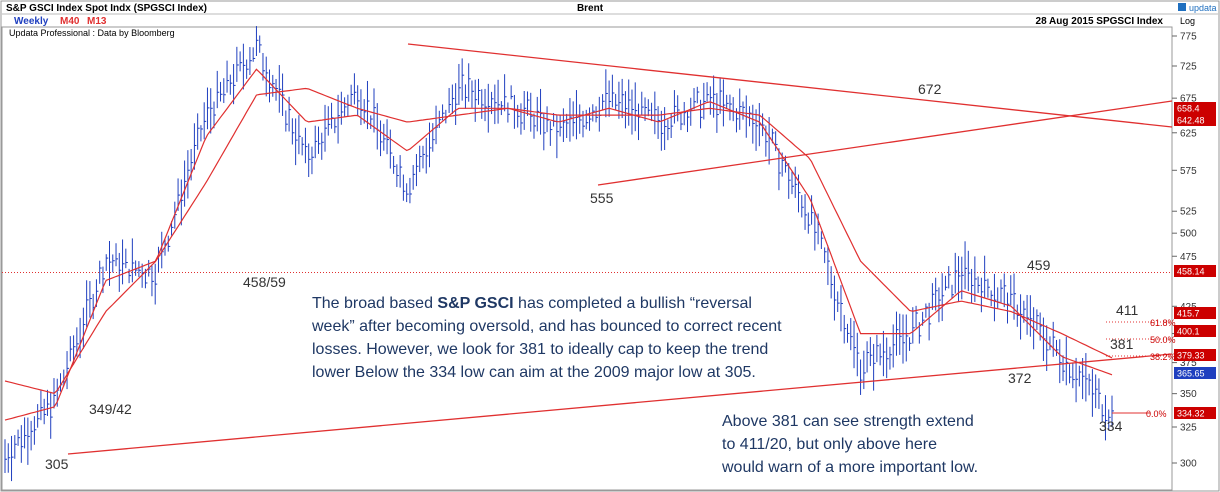 The image size is (1220, 492). Describe the element at coordinates (1188, 314) in the screenshot. I see `price-tag-label: 415.7` at that location.